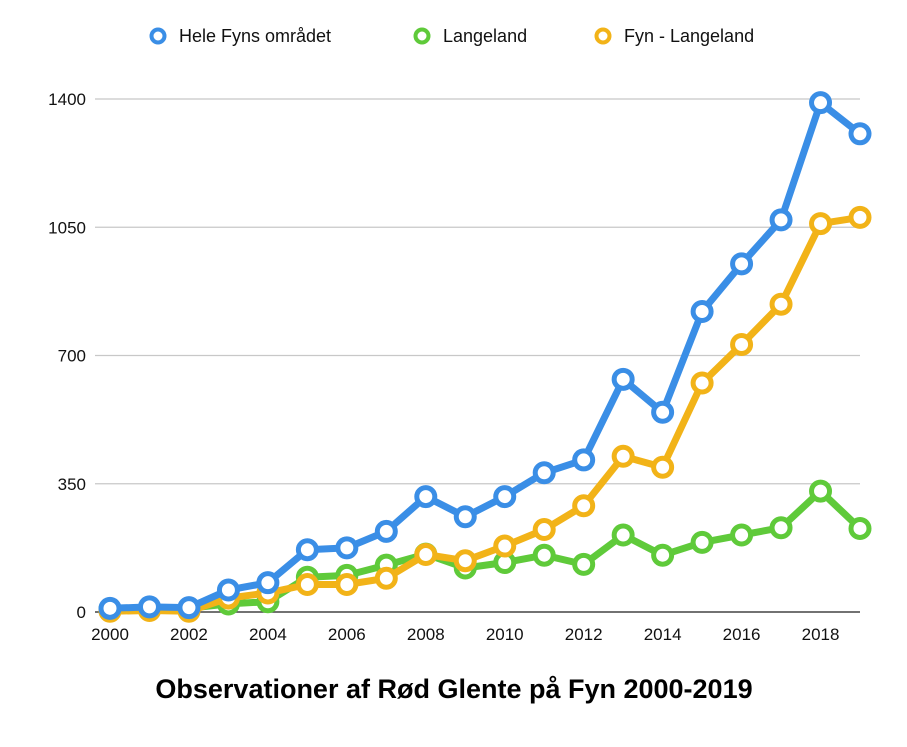 Image resolution: width=907 pixels, height=747 pixels. I want to click on y-tick-label: 700, so click(72, 356).